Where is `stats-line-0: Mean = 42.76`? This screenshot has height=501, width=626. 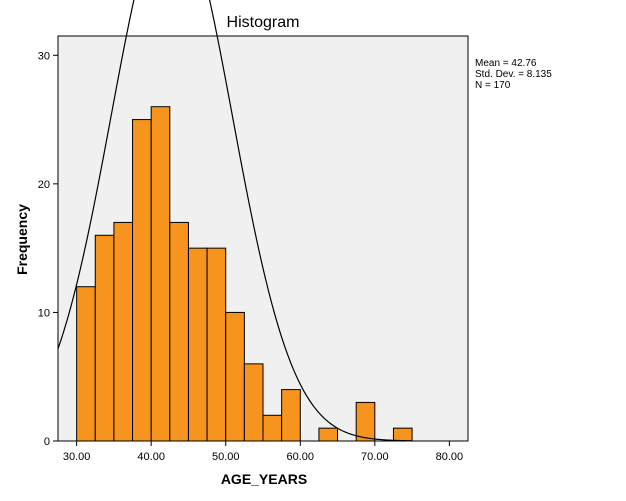 stats-line-0: Mean = 42.76 is located at coordinates (506, 63).